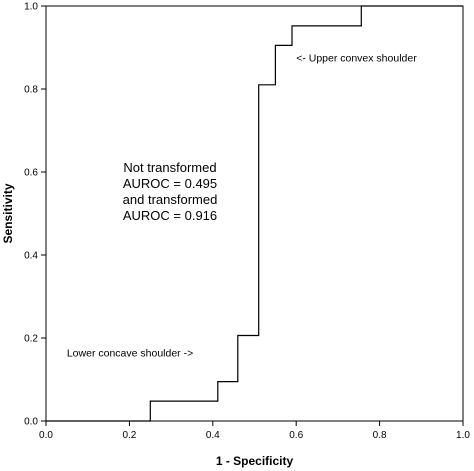  What do you see at coordinates (296, 435) in the screenshot?
I see `x-tick-label: 0.6` at bounding box center [296, 435].